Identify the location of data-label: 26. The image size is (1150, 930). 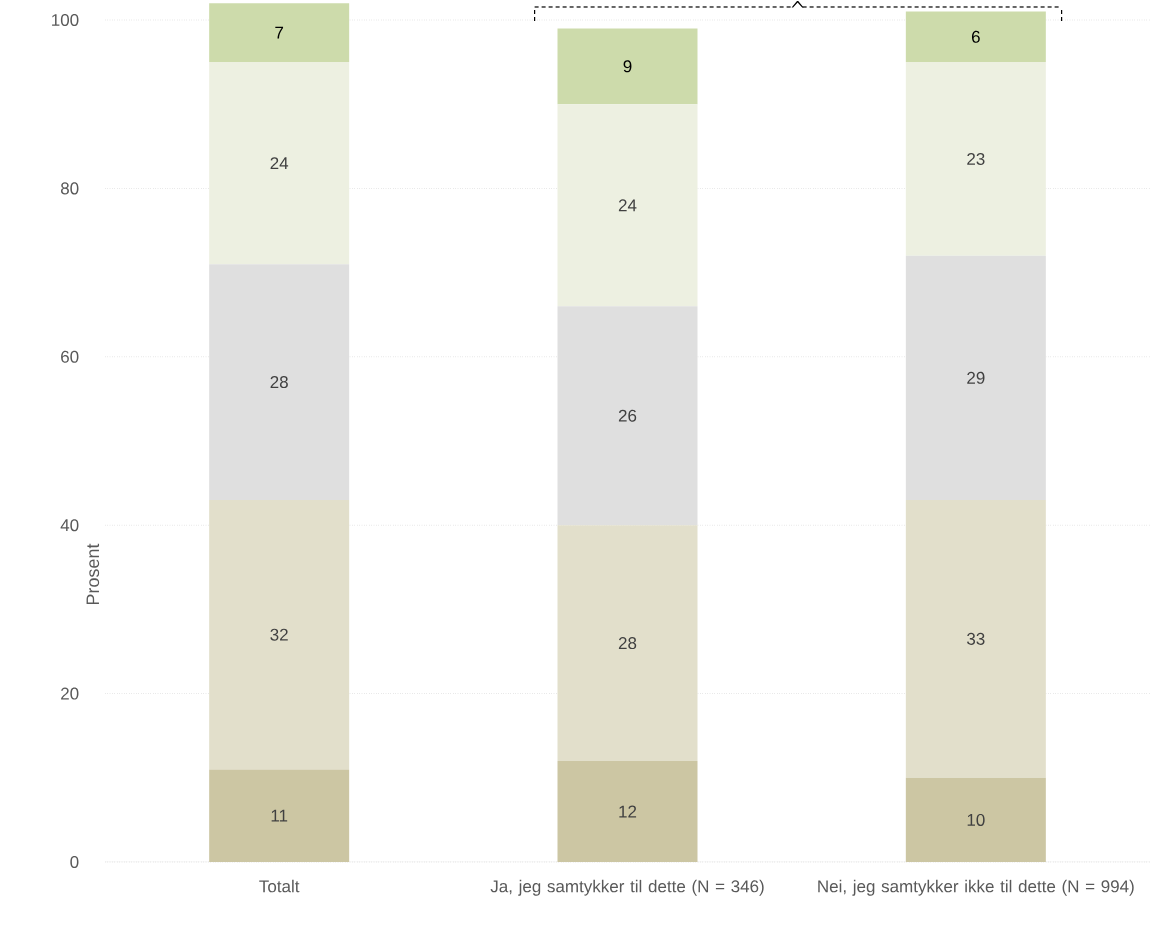
(627, 415).